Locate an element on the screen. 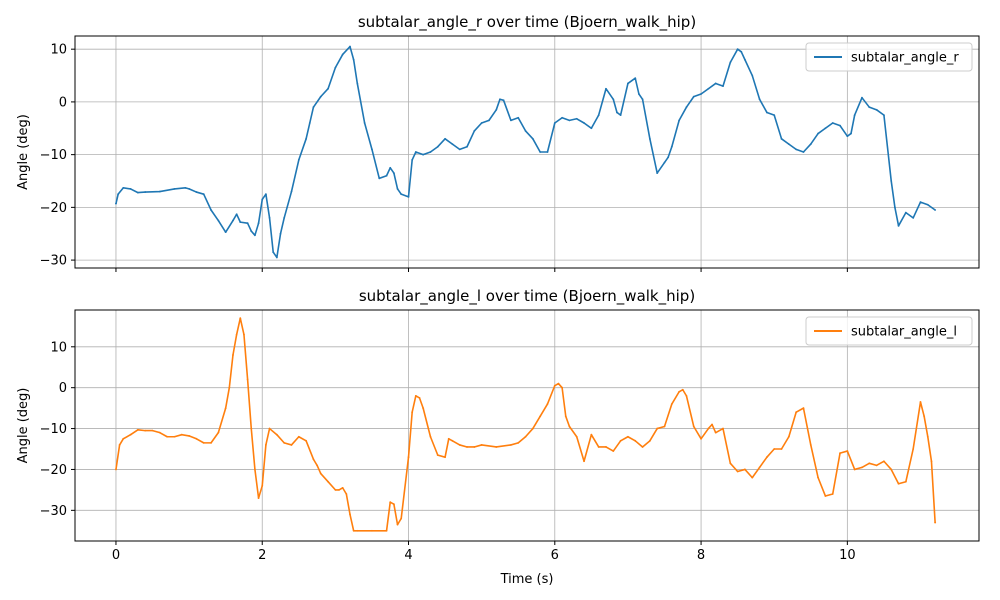 The image size is (1000, 600). bottom-x-tick-label: 4 is located at coordinates (408, 555).